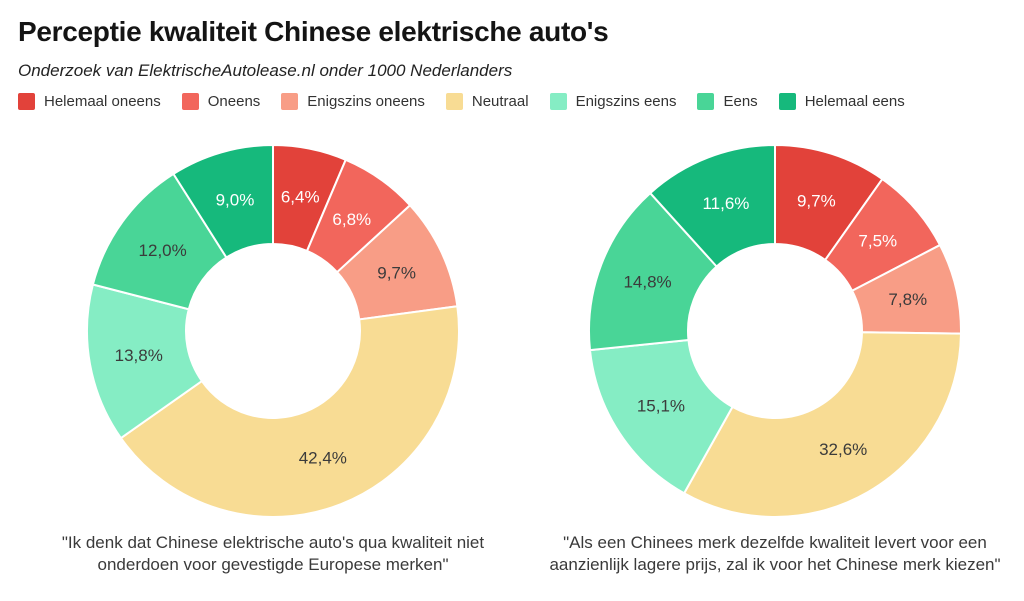 This screenshot has height=601, width=1024. I want to click on slice-value-label: 9,0%, so click(235, 200).